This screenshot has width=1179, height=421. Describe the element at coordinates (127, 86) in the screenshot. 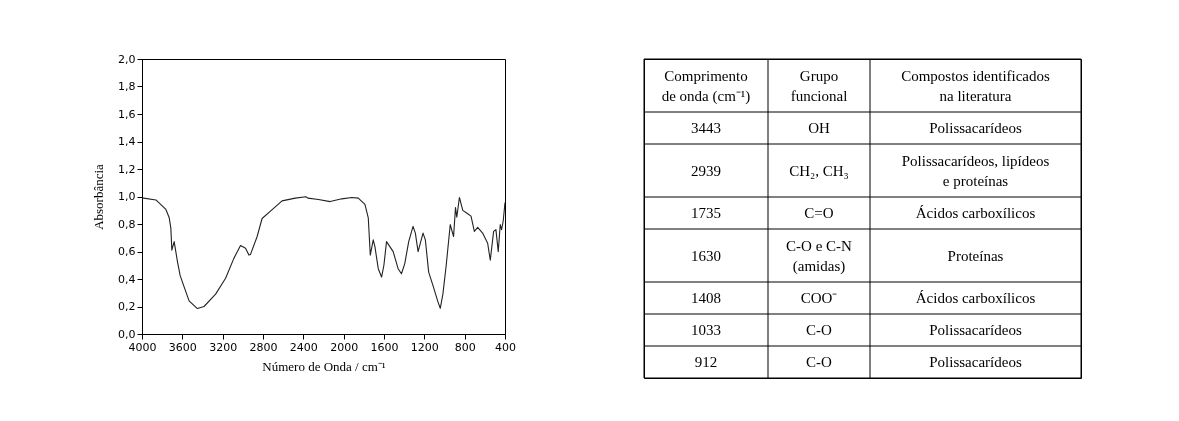

I see `y-tick-label: 1,8` at that location.